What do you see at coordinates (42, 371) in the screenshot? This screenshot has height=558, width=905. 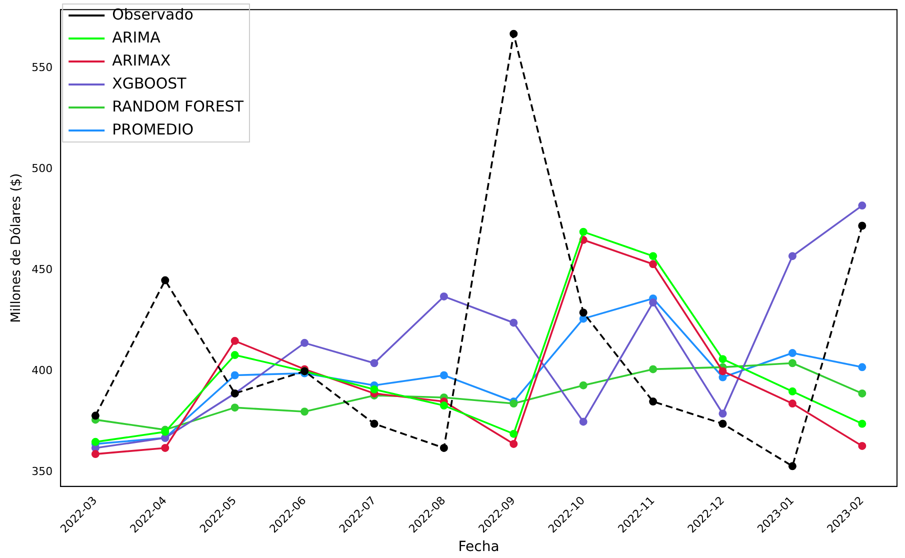 I see `y-tick-label: 400` at bounding box center [42, 371].